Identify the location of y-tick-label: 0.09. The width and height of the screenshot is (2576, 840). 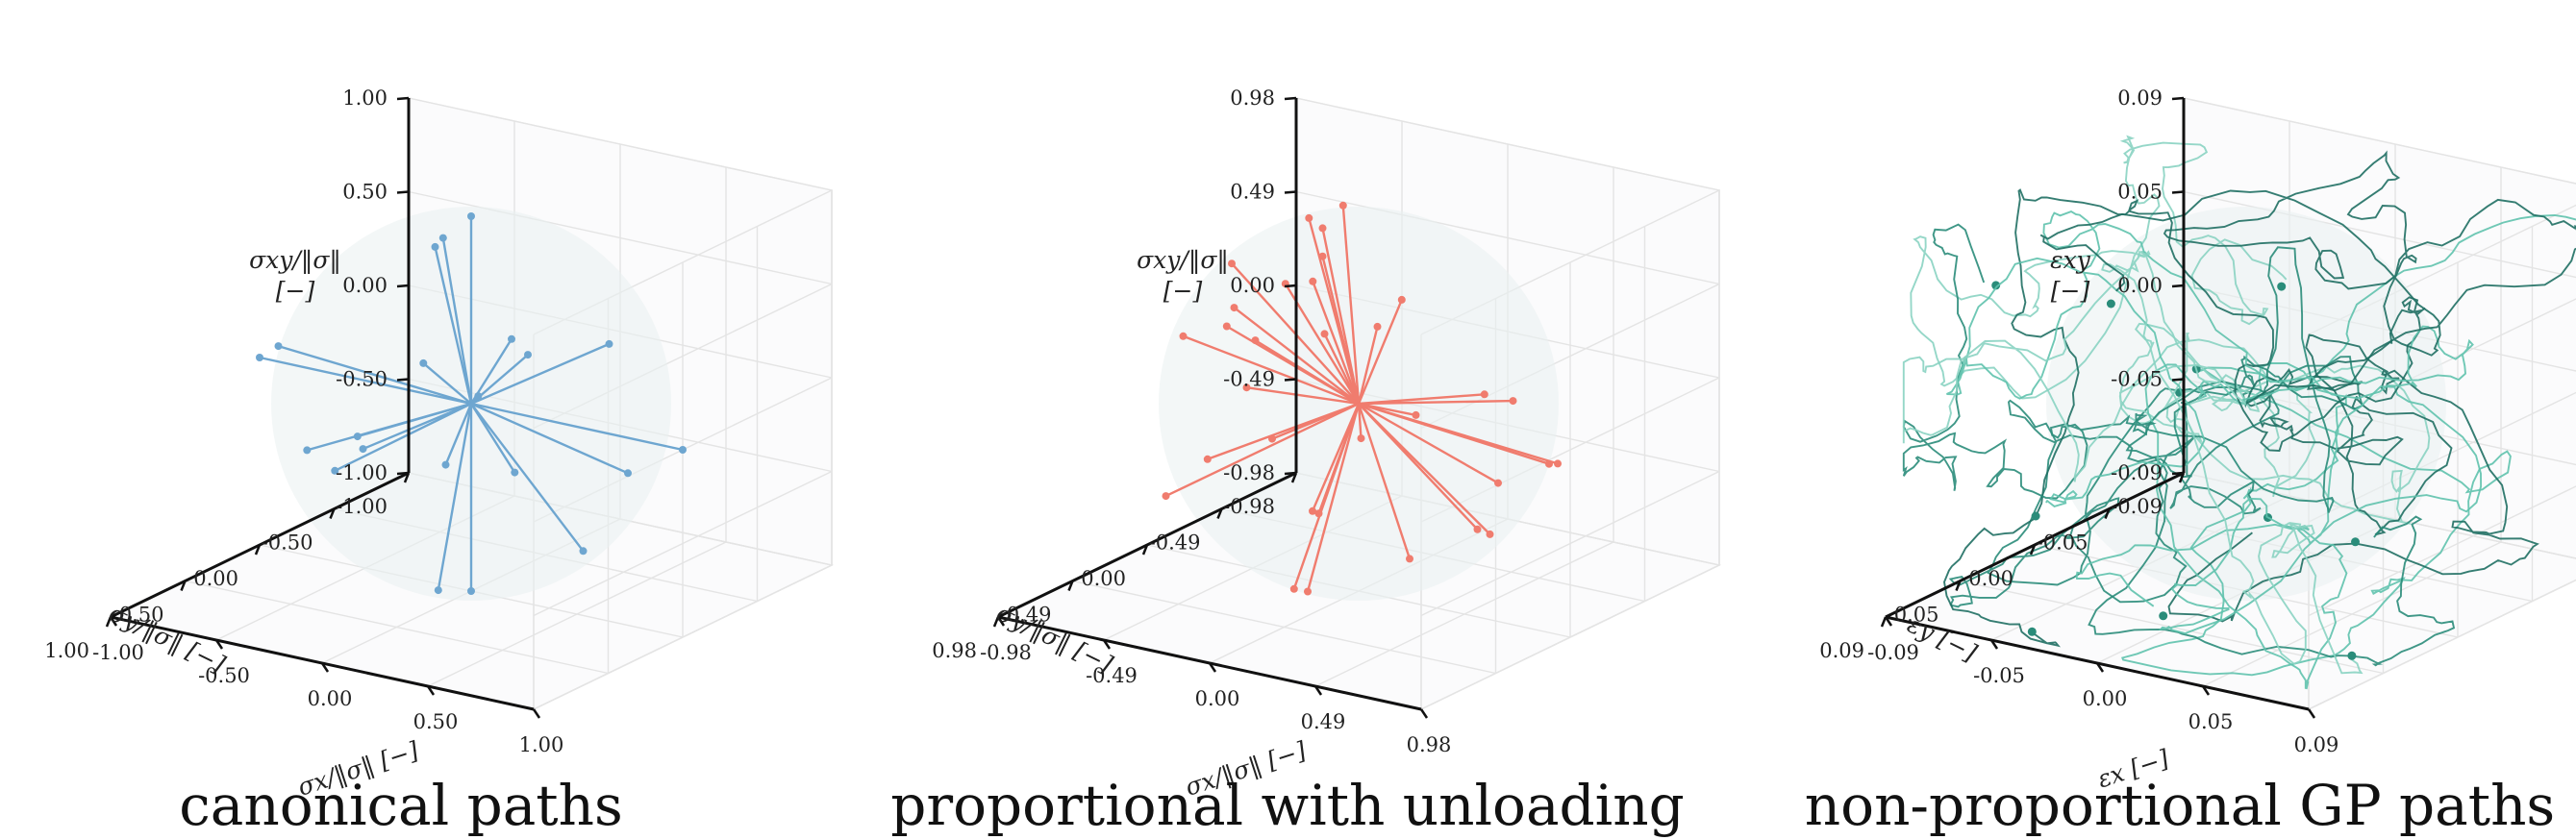
(1841, 651).